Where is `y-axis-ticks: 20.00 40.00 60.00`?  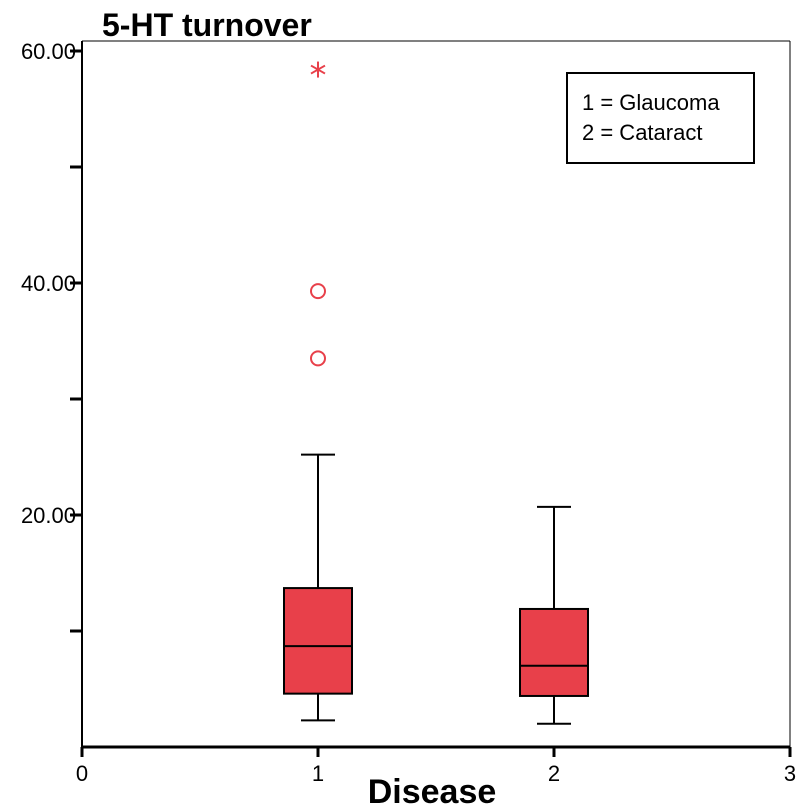 y-axis-ticks: 20.00 40.00 60.00 is located at coordinates (51, 336).